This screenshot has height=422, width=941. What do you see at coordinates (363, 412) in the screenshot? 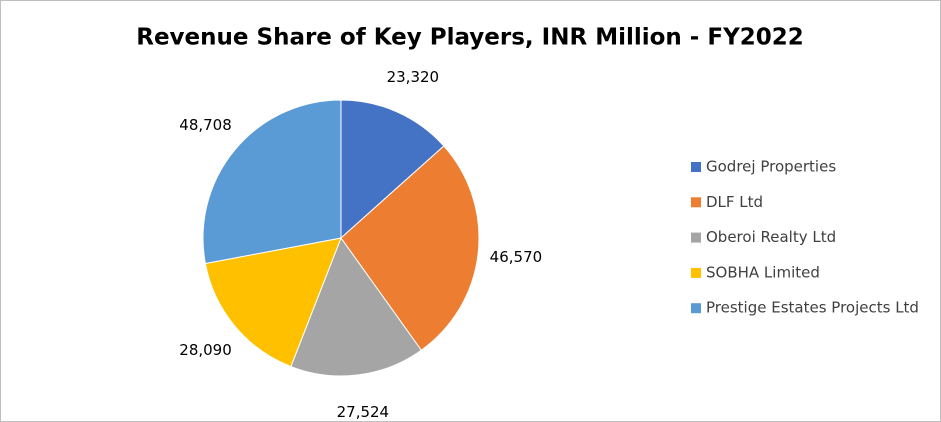
I see `data-label: 27,524` at bounding box center [363, 412].